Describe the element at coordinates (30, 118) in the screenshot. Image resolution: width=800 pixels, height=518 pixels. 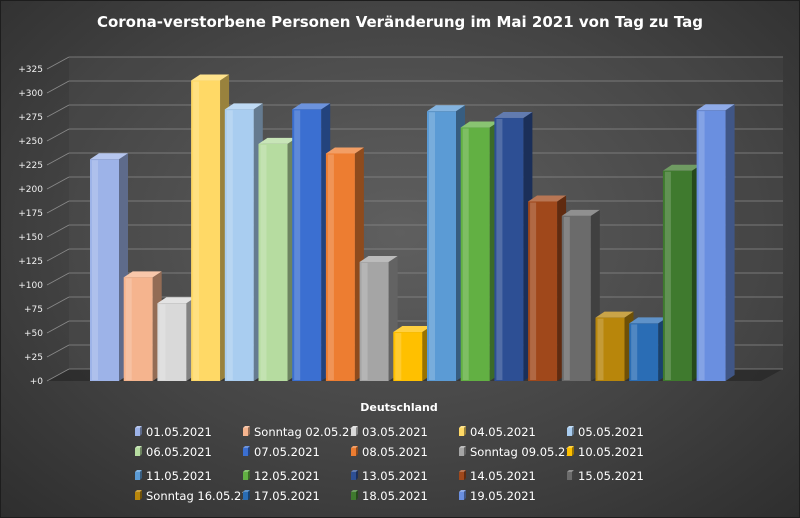
I see `y-tick-label: +275` at that location.